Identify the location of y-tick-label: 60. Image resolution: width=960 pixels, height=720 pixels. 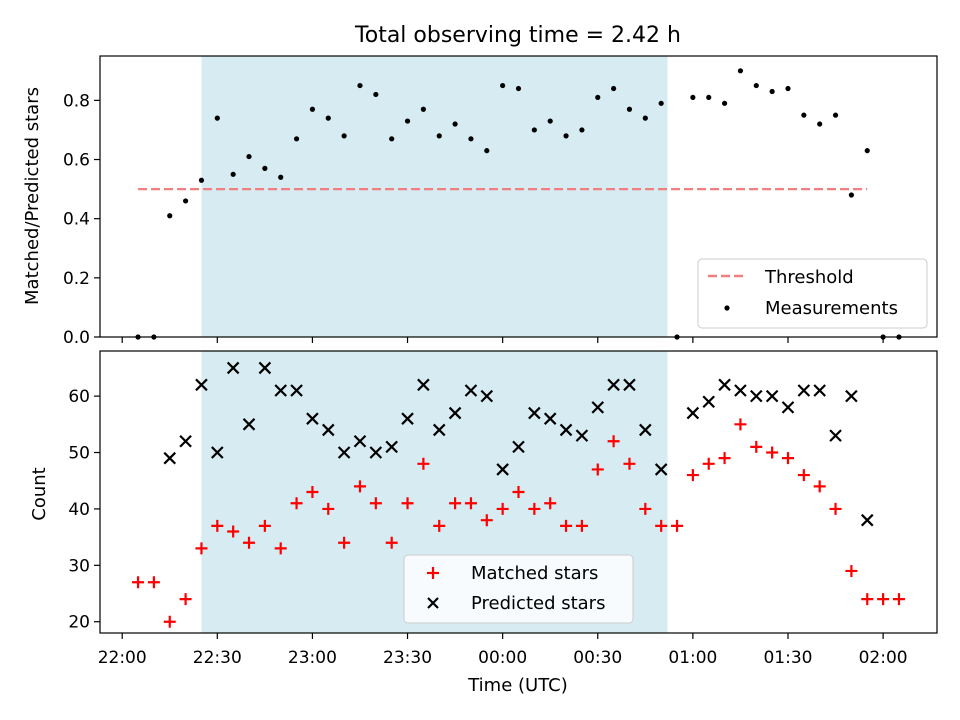
(79, 397).